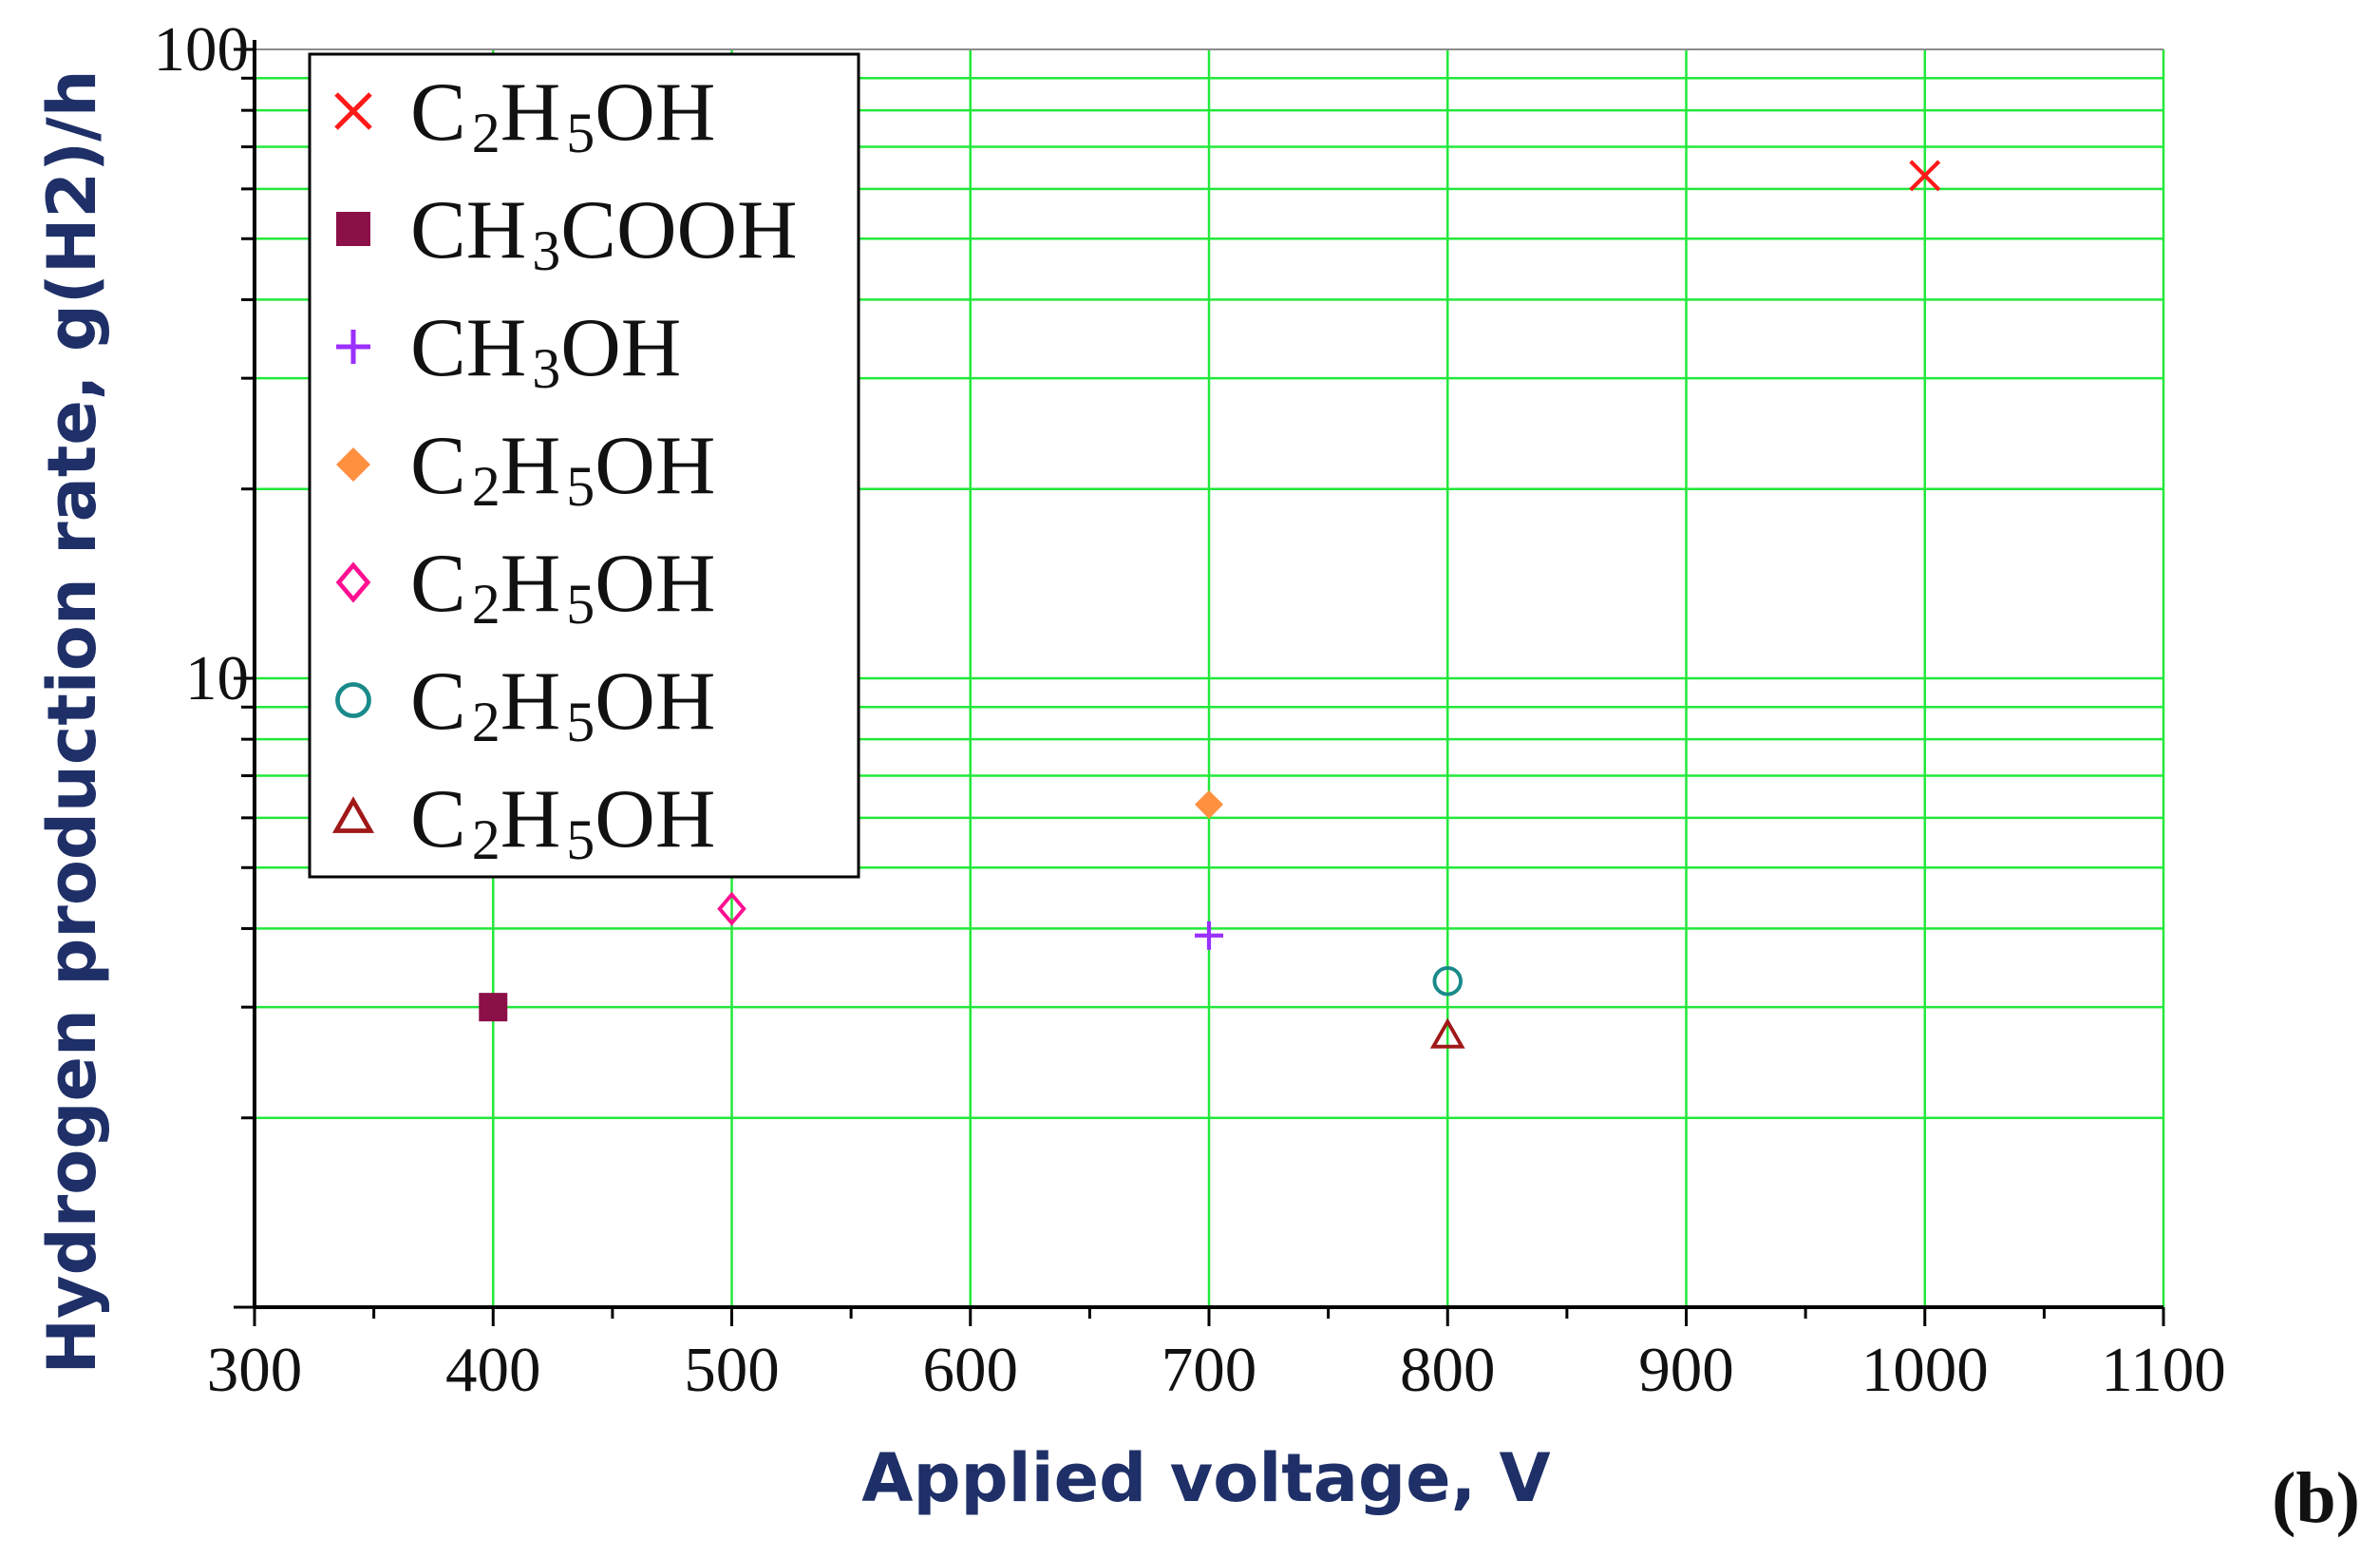 The height and width of the screenshot is (1558, 2380). I want to click on x-tick-label: 900, so click(1686, 1370).